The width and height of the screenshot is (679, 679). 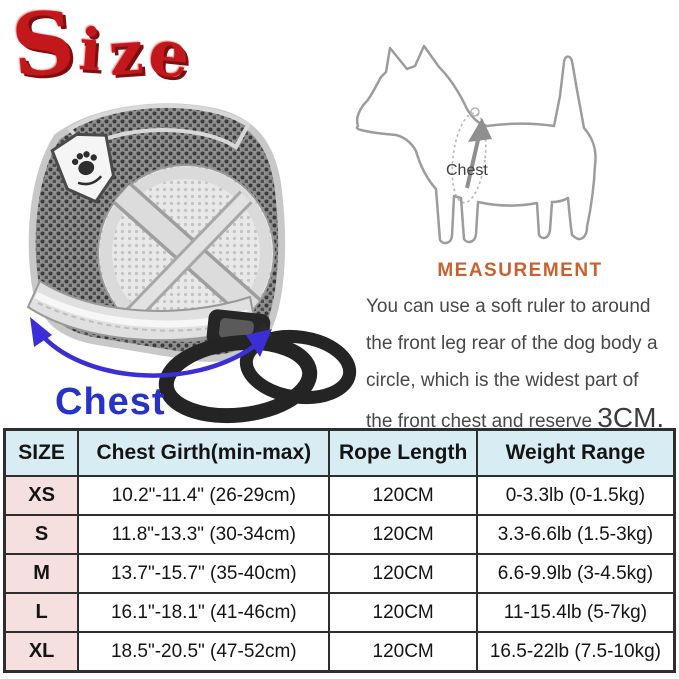 I want to click on dog-measurement-diagram: Chest, so click(x=498, y=150).